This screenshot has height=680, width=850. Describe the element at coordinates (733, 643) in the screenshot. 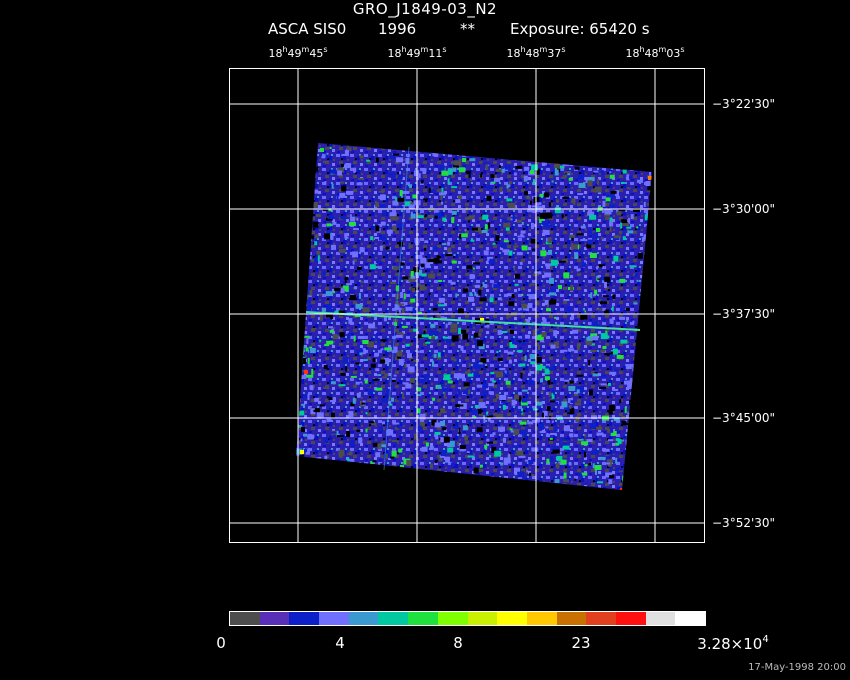

I see `colorbar-max-label: 3.28×10⁴` at that location.